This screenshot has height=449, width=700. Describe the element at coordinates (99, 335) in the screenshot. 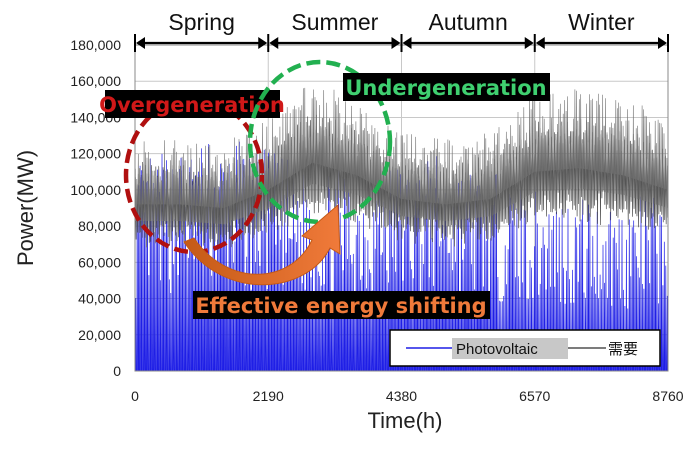

I see `y-tick-label: 20,000` at that location.